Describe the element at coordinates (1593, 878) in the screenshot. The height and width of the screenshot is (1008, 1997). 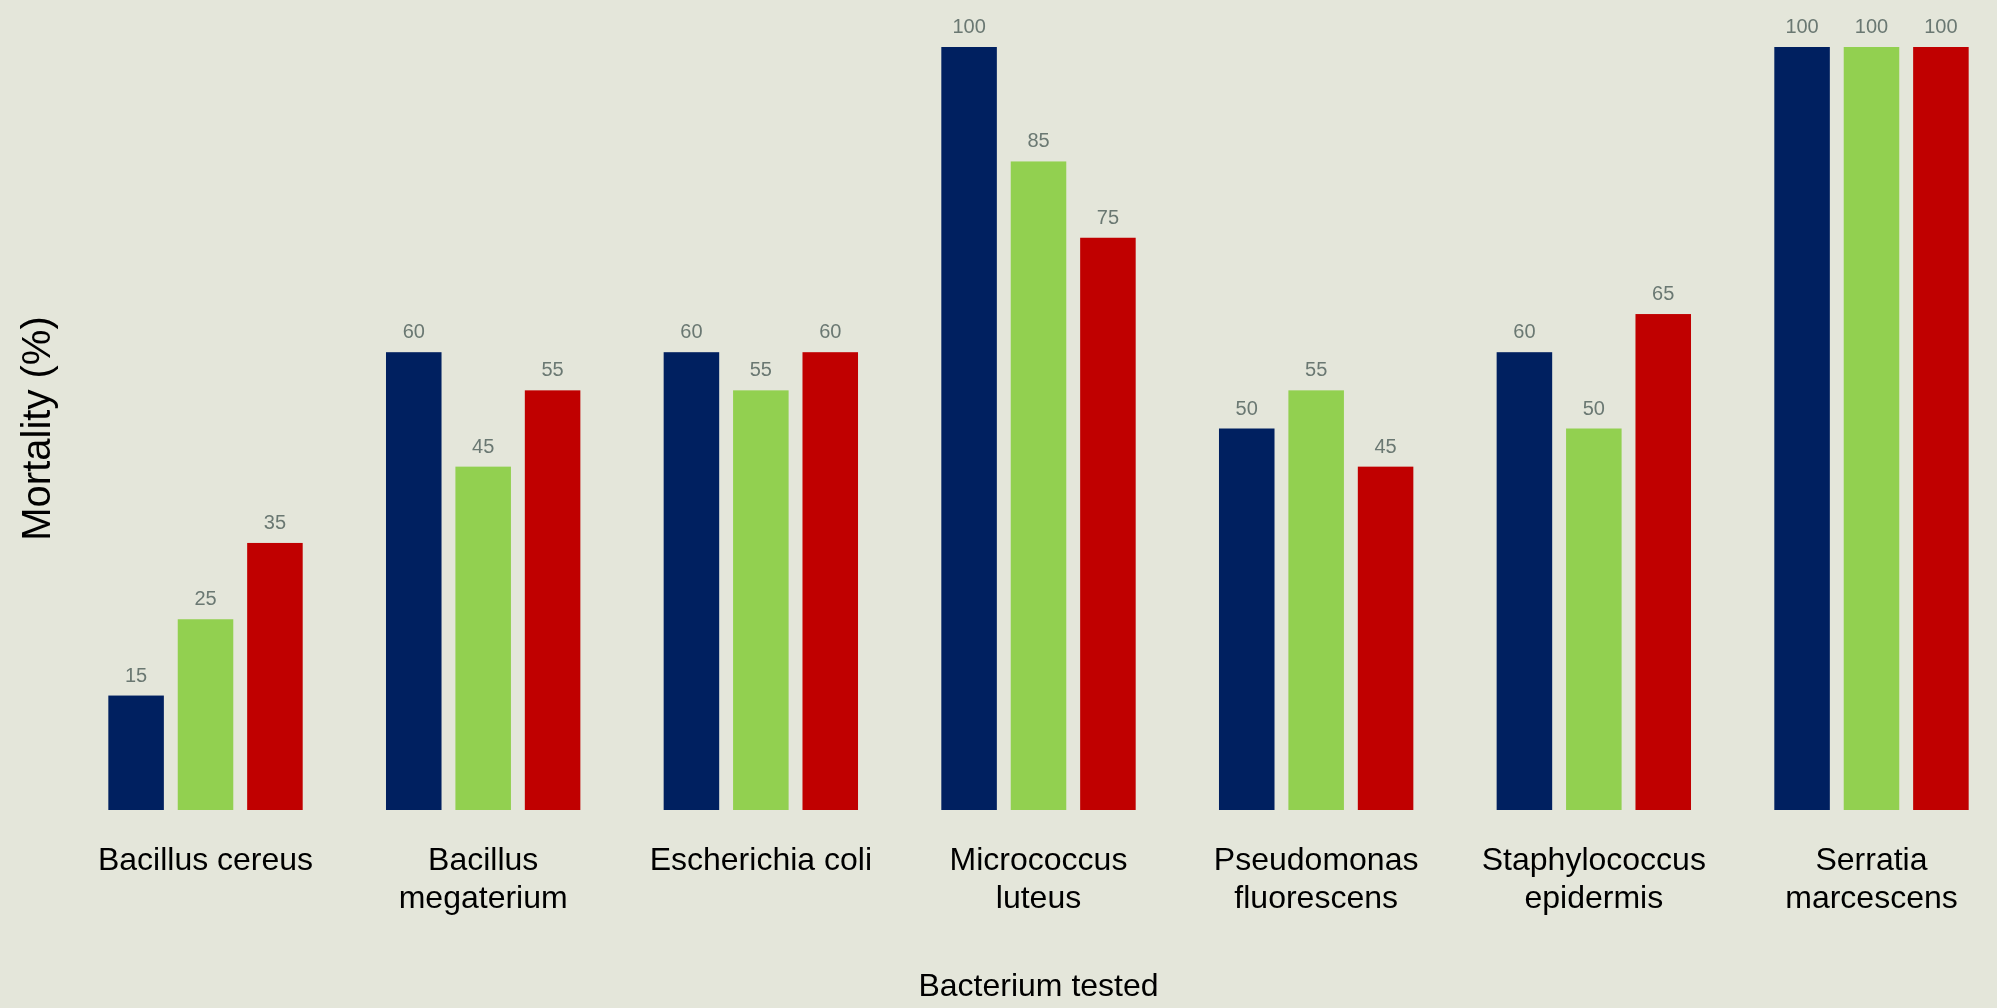
I see `x-tick-label: Staphylococcus epidermis` at that location.